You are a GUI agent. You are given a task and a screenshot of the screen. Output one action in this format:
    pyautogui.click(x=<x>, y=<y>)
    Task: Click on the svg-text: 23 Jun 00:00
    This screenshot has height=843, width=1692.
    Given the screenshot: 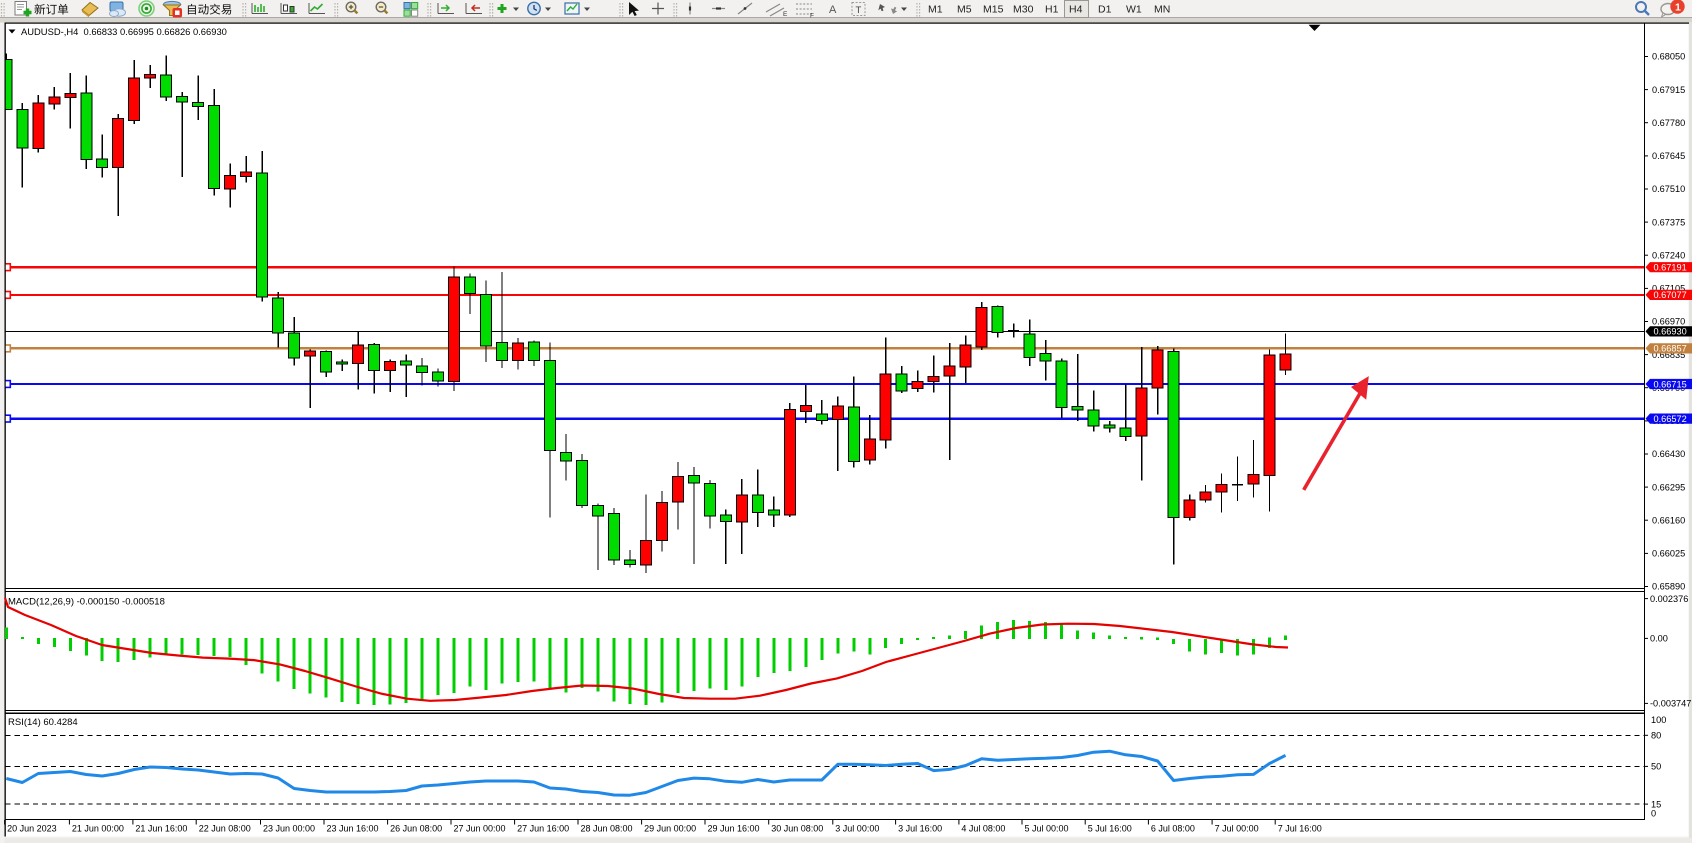 What is the action you would take?
    pyautogui.click(x=289, y=829)
    